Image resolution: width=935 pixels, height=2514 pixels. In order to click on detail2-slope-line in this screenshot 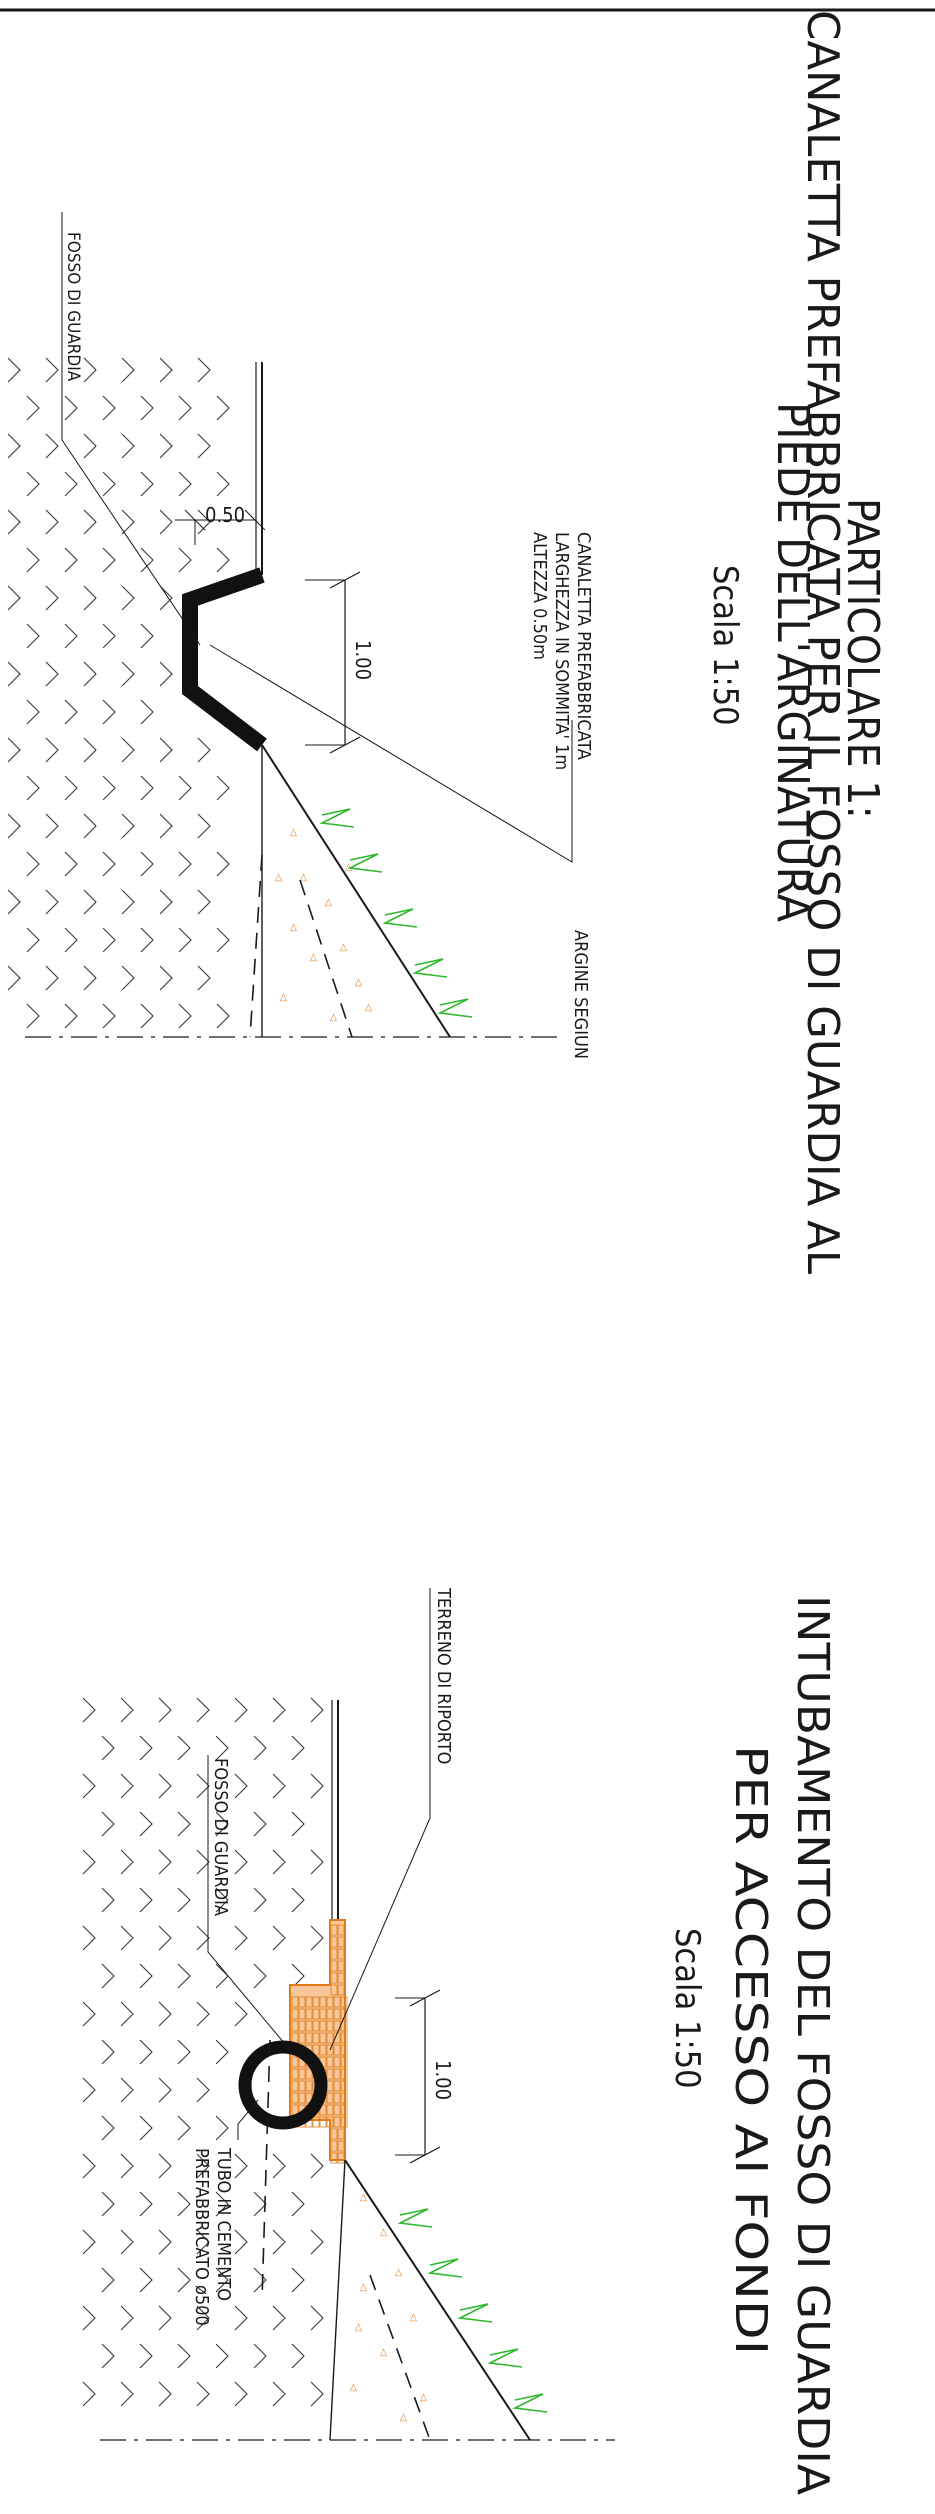, I will do `click(437, 2300)`.